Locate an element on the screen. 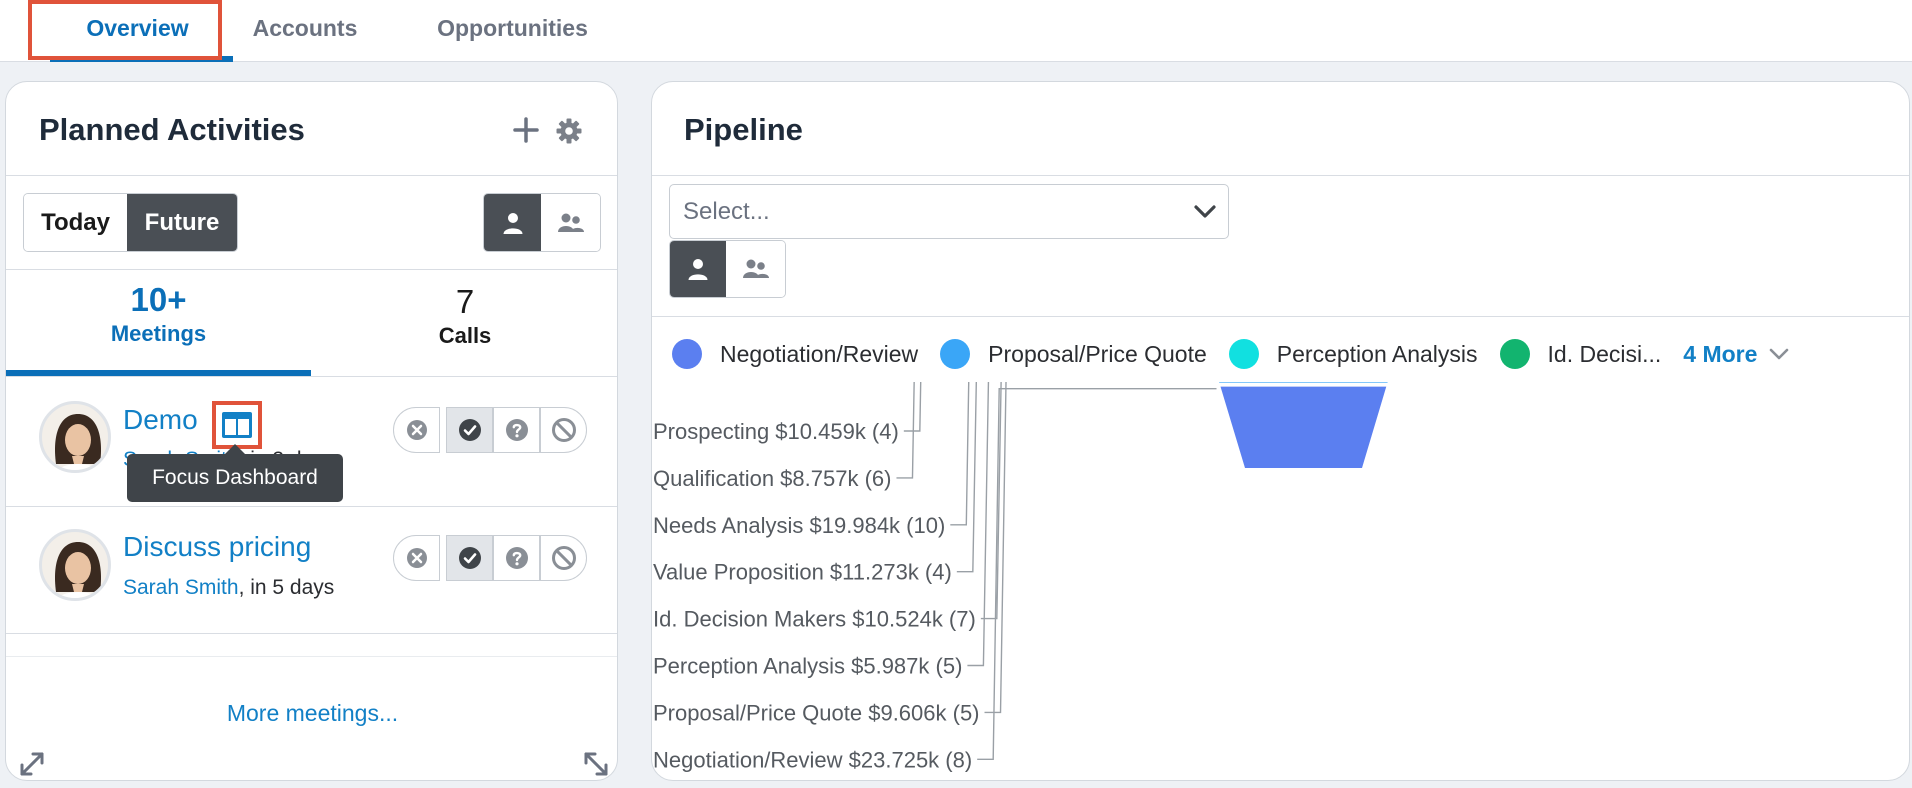 Image resolution: width=1912 pixels, height=788 pixels. team-activities-button is located at coordinates (570, 222).